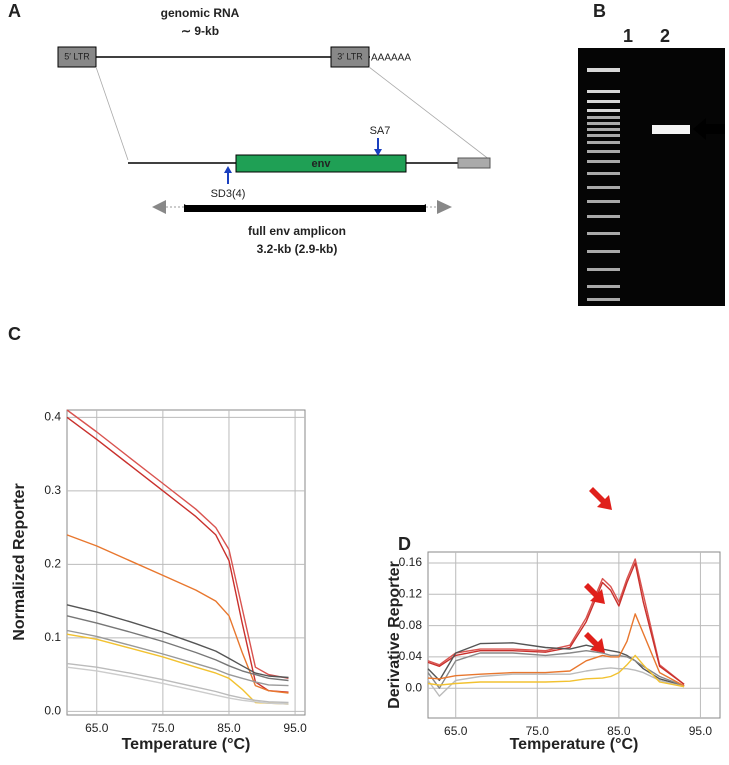 This screenshot has height=765, width=729. What do you see at coordinates (305, 208) in the screenshot?
I see `amplicon-bar` at bounding box center [305, 208].